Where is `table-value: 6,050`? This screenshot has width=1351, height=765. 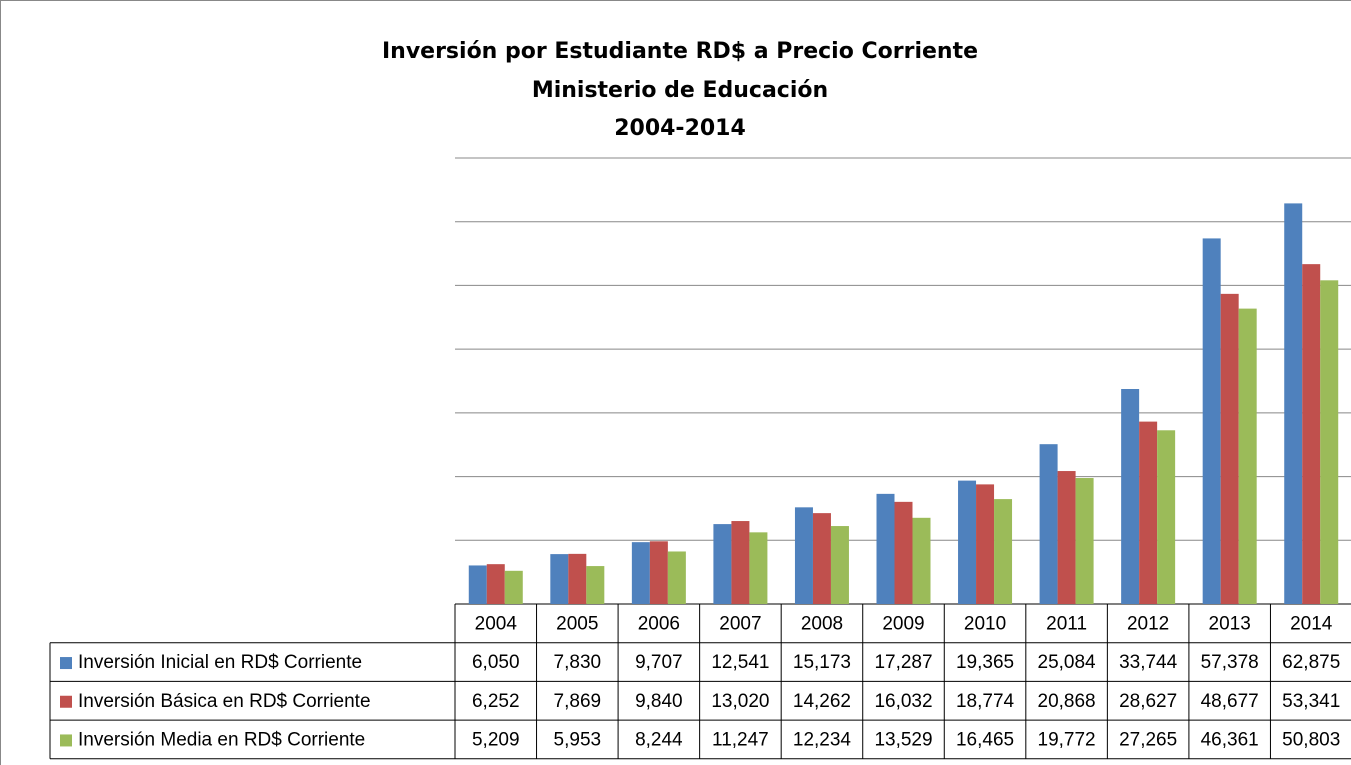 table-value: 6,050 is located at coordinates (496, 662).